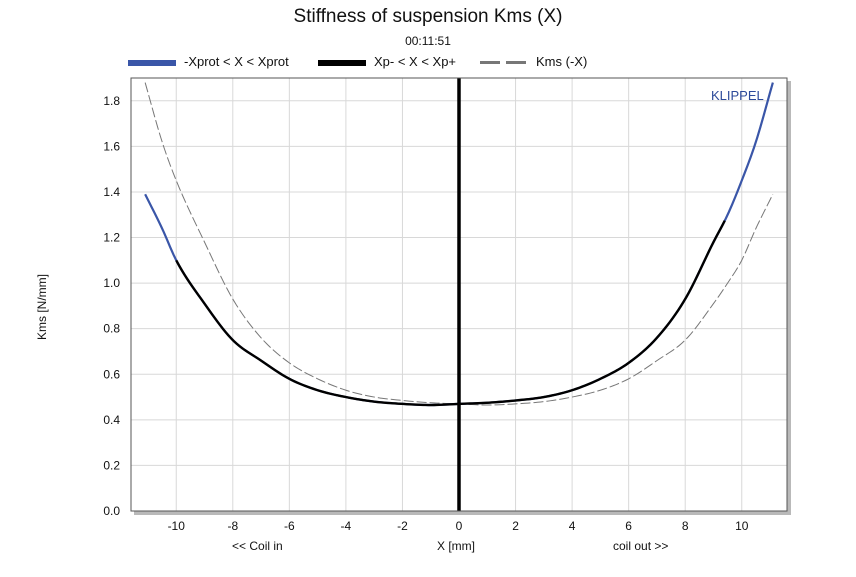 The width and height of the screenshot is (856, 577). Describe the element at coordinates (177, 526) in the screenshot. I see `x-tick-label: -10` at that location.